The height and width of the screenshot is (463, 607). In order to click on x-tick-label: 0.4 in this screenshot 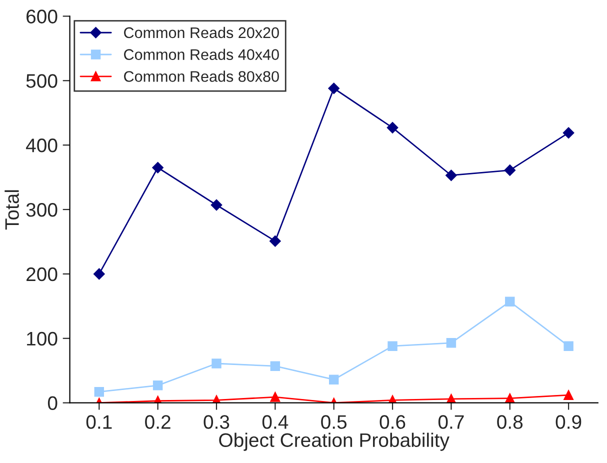, I will do `click(275, 422)`.